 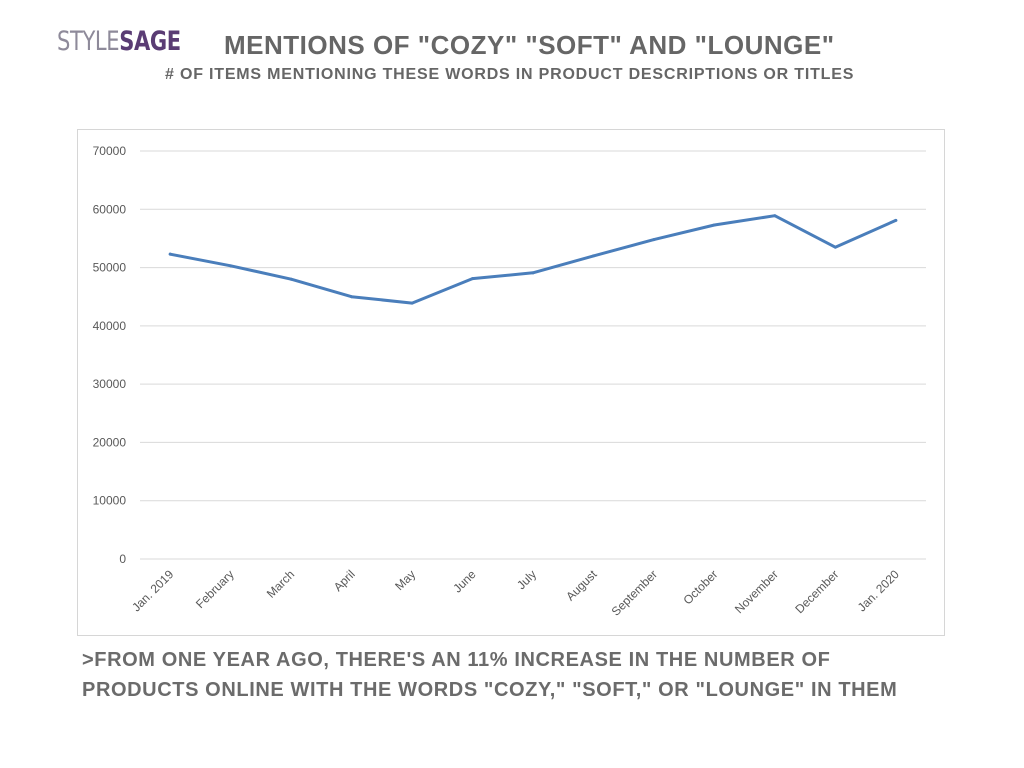 What do you see at coordinates (110, 326) in the screenshot?
I see `y-tick-label: 40000` at bounding box center [110, 326].